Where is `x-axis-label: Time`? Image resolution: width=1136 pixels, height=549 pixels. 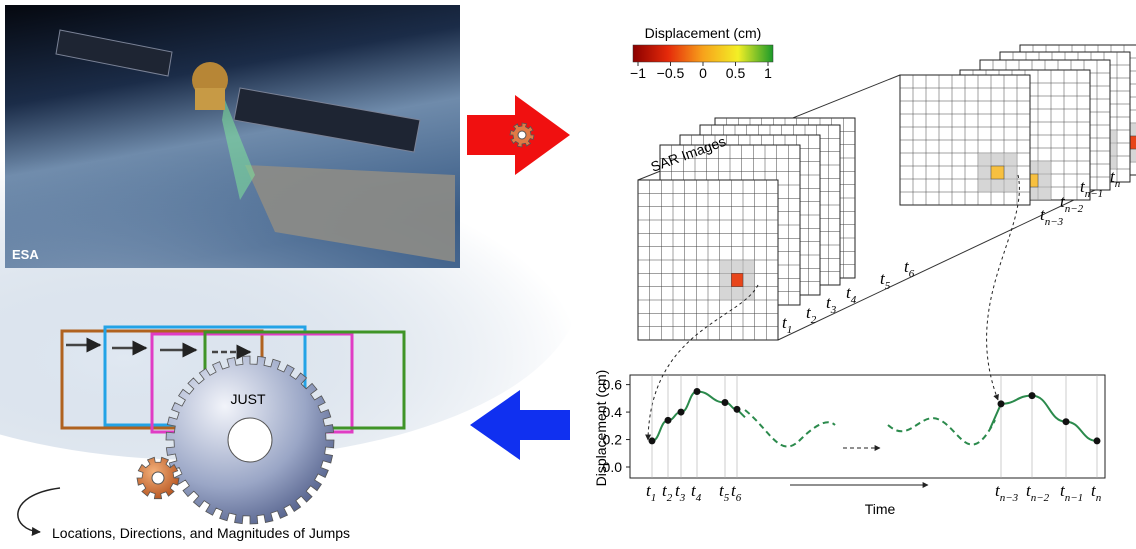
x-axis-label: Time is located at coordinates (880, 509).